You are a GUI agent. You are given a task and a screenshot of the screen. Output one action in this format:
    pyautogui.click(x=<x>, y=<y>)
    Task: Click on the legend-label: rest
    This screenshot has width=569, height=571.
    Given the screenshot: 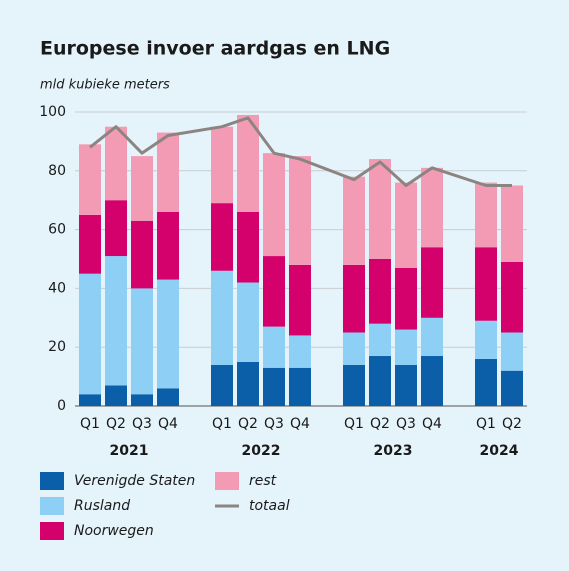 What is the action you would take?
    pyautogui.click(x=263, y=481)
    